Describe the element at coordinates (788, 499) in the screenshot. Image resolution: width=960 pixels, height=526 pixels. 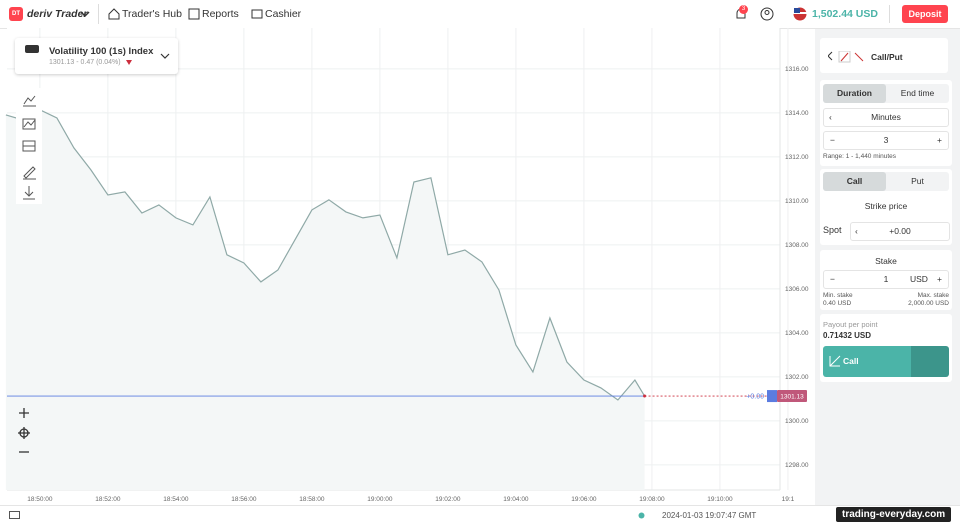
I see `x-tick-label: 19:1` at that location.